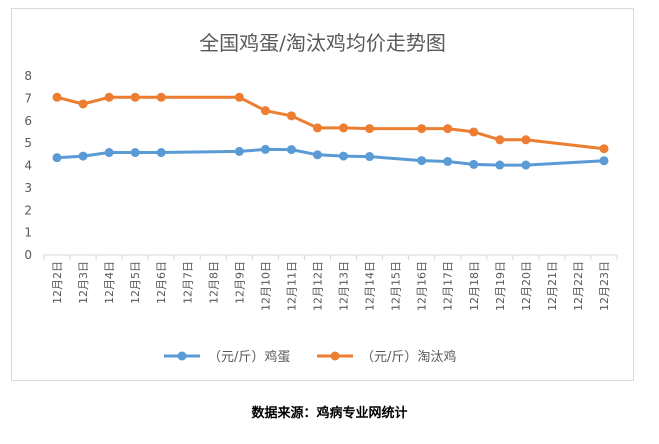 The width and height of the screenshot is (659, 444). Describe the element at coordinates (396, 286) in the screenshot. I see `x-tick-label: 12月15日` at that location.